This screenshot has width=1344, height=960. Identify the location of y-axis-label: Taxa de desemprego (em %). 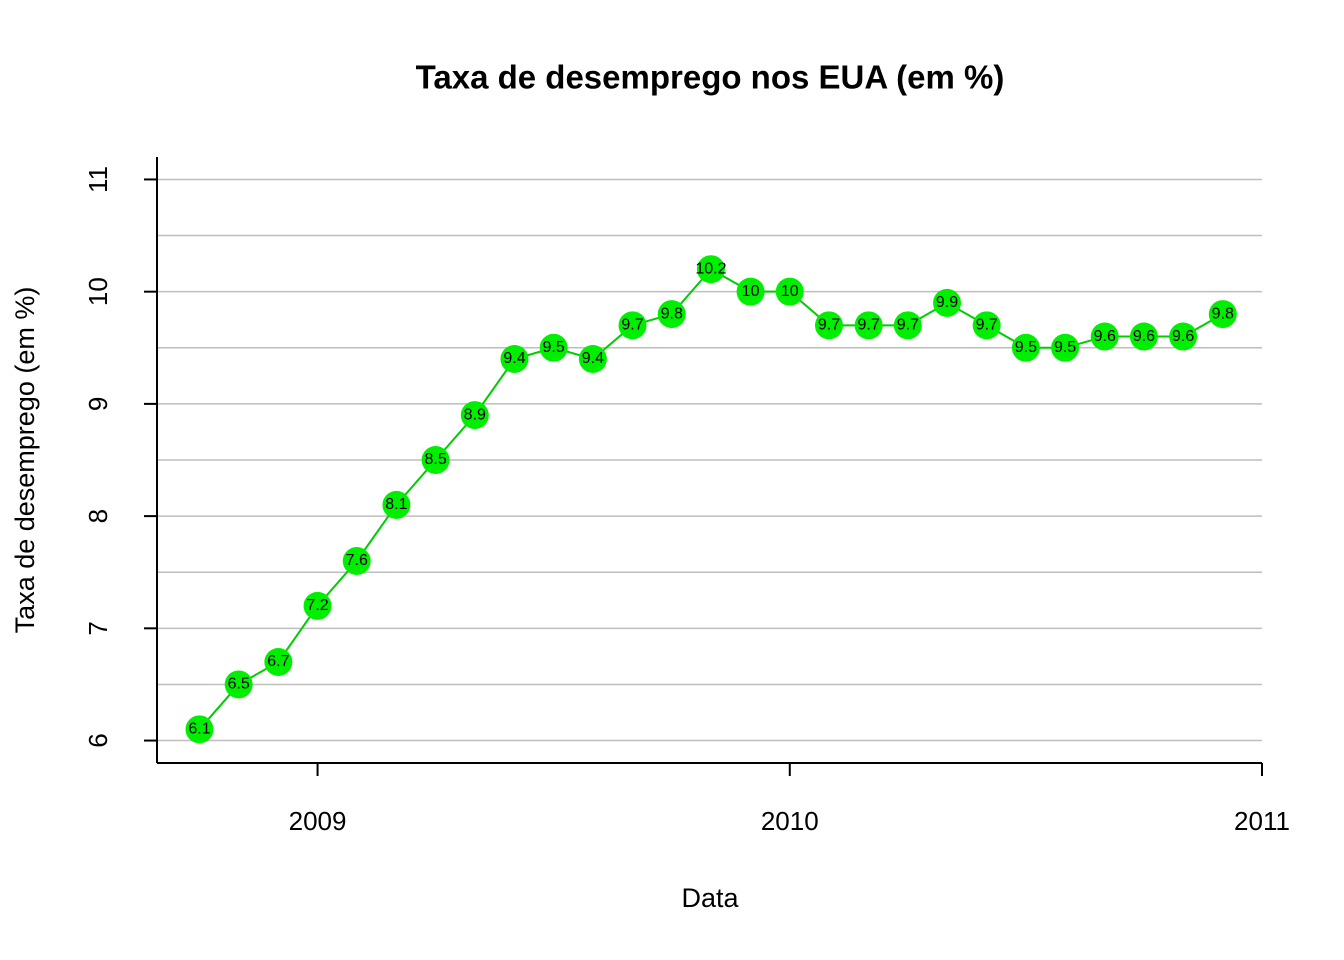
(25, 460).